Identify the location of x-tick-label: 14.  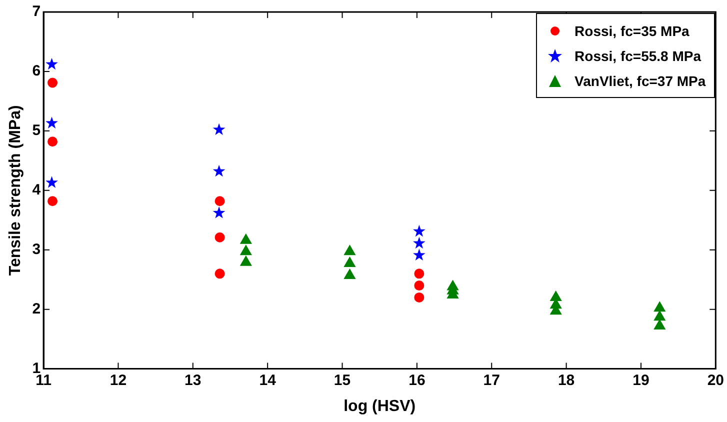
(268, 380).